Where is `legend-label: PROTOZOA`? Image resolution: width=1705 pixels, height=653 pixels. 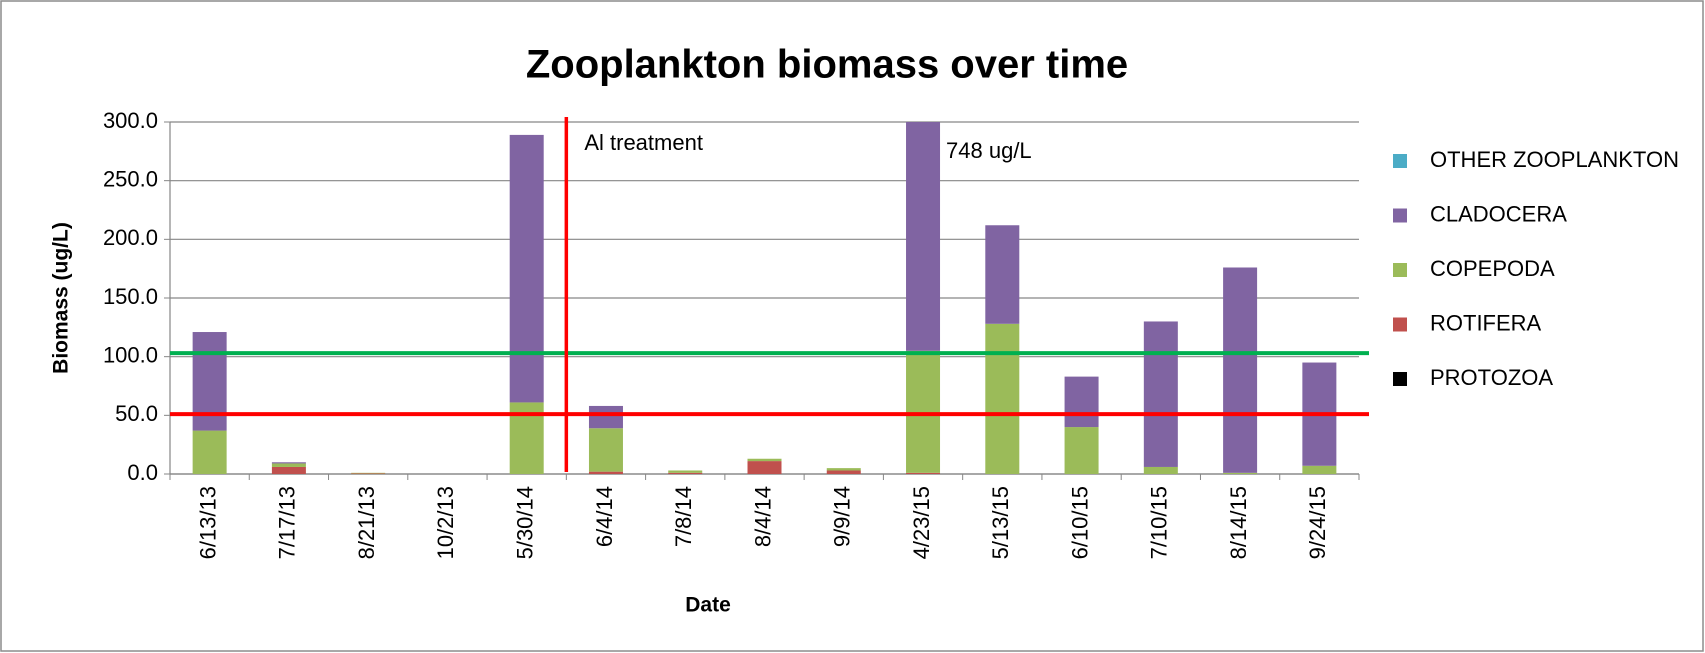 legend-label: PROTOZOA is located at coordinates (1491, 377).